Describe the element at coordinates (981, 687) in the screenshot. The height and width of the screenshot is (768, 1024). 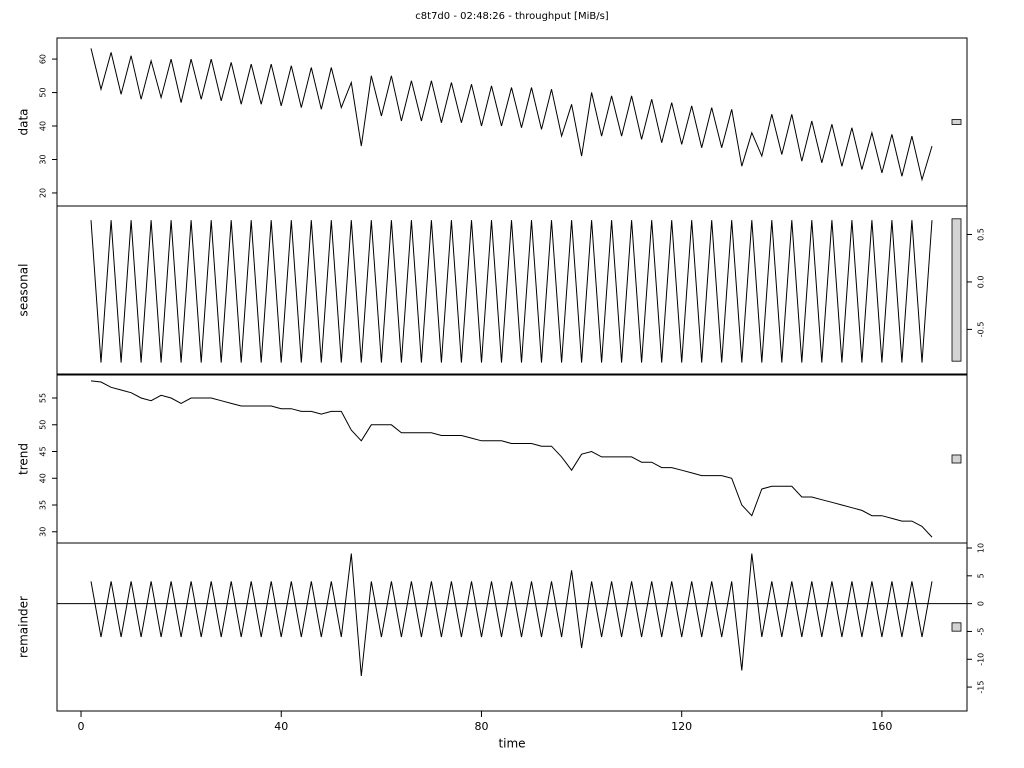
I see `y-tick-label: -15` at that location.